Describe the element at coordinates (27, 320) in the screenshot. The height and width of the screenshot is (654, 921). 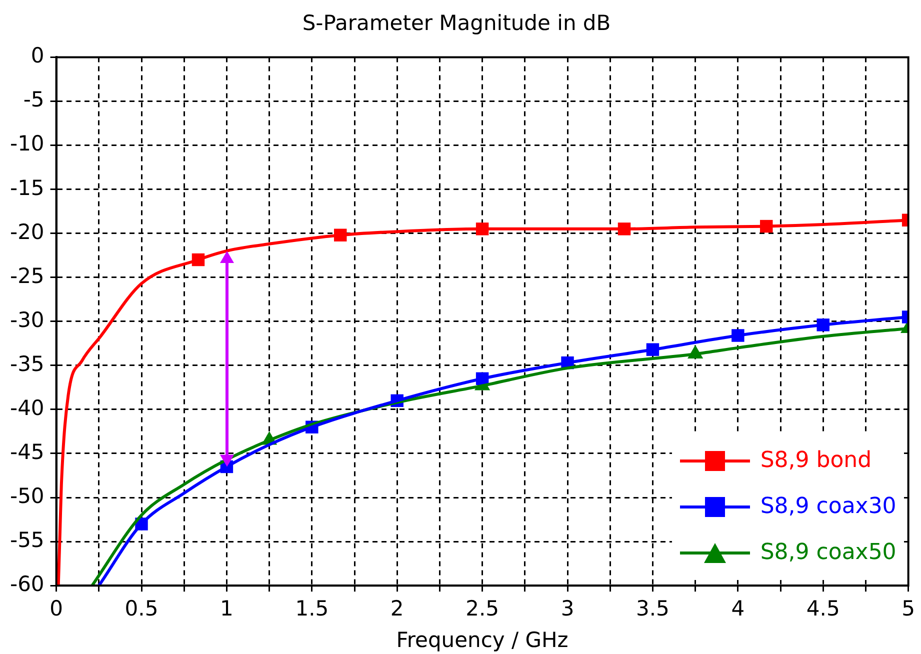
I see `y-tick-label: -30` at that location.